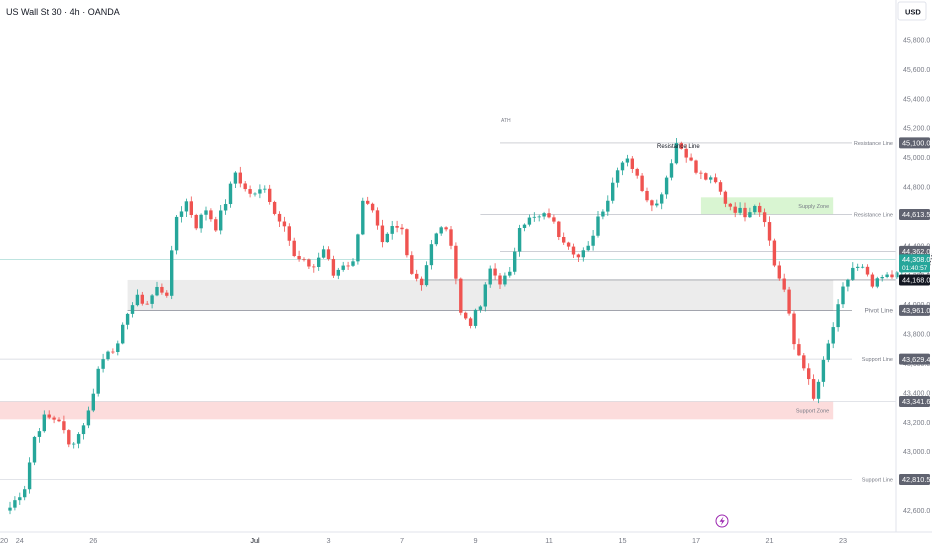  Describe the element at coordinates (916, 70) in the screenshot. I see `price-tick-label: 45,600.0` at that location.